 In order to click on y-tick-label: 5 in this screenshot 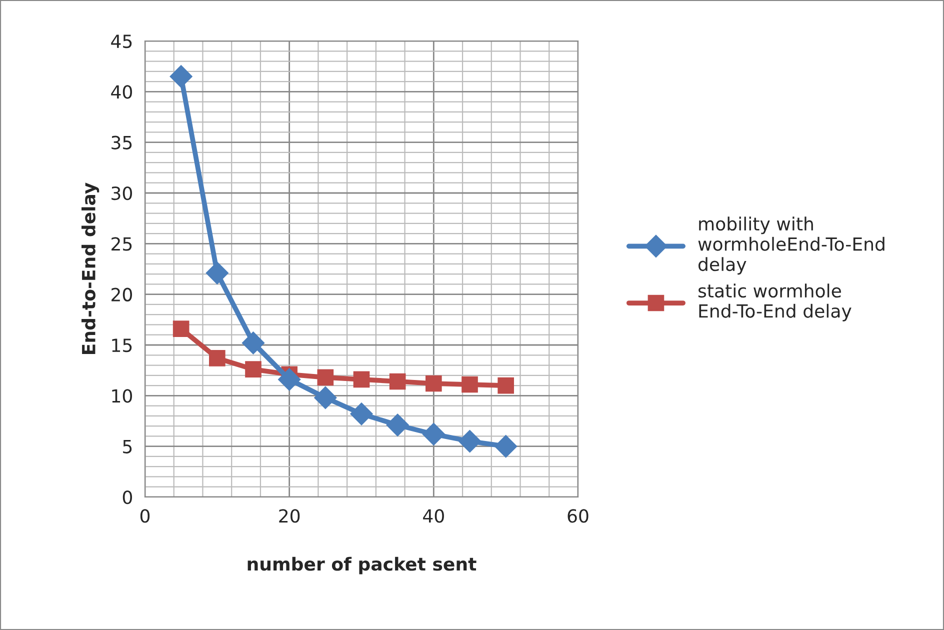, I will do `click(127, 447)`.